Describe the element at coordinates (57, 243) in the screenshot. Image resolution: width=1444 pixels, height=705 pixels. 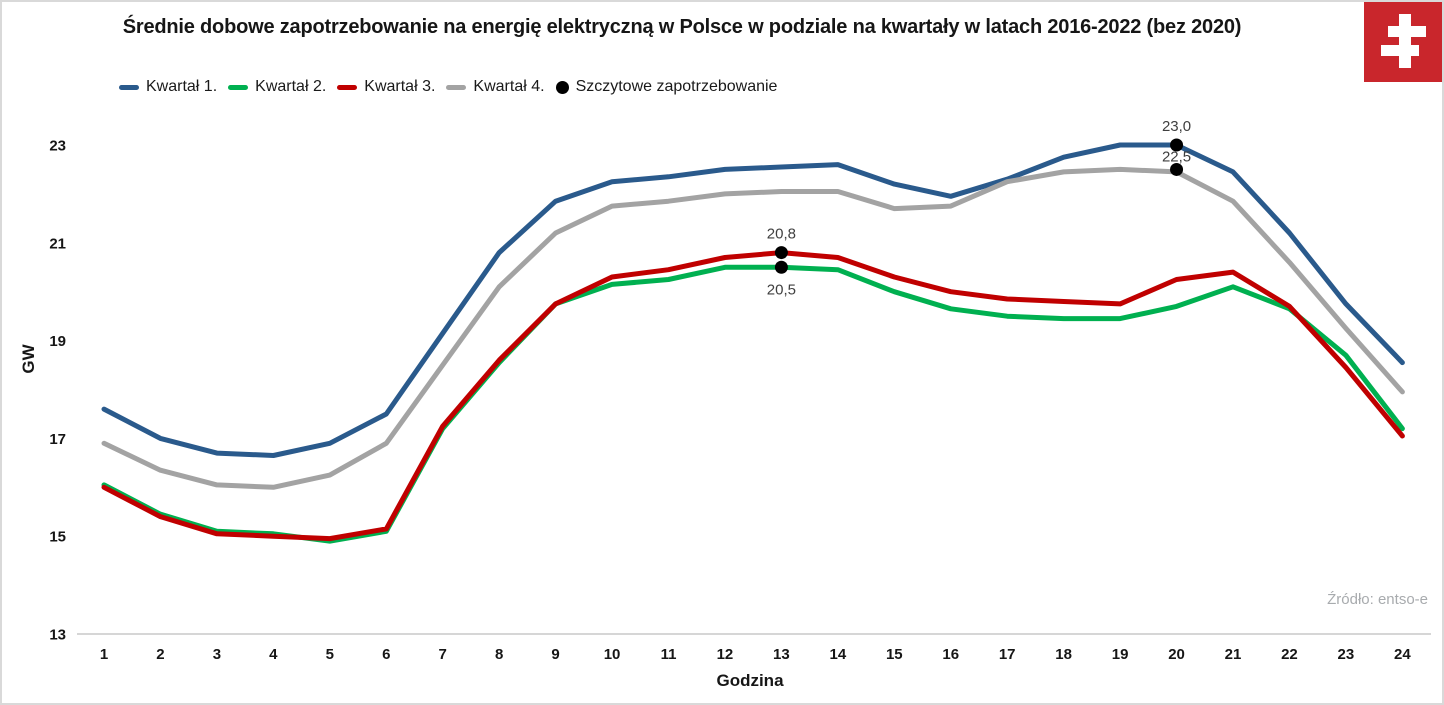
I see `y-tick-label: 21` at that location.